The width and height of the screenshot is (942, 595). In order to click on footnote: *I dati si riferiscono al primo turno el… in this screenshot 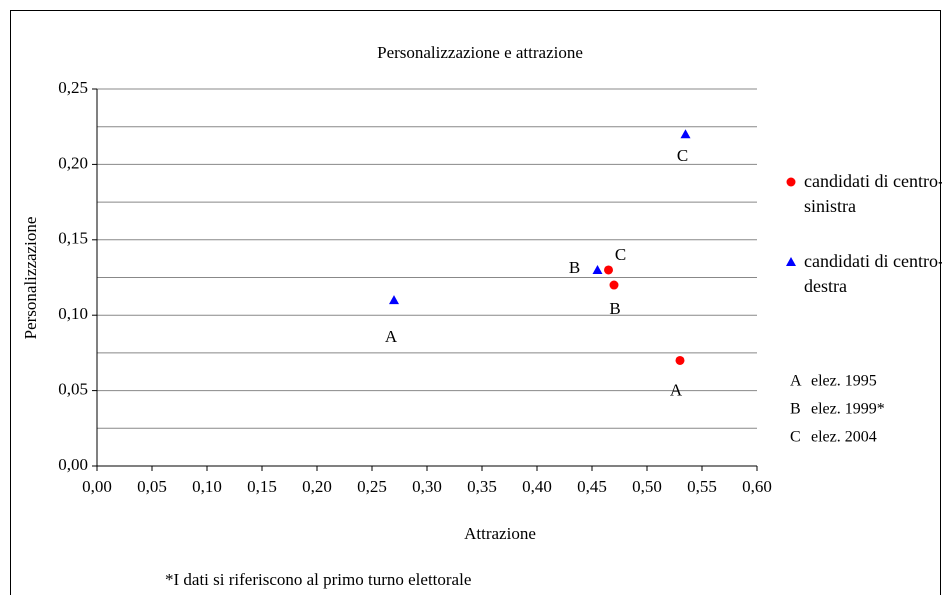, I will do `click(318, 579)`.